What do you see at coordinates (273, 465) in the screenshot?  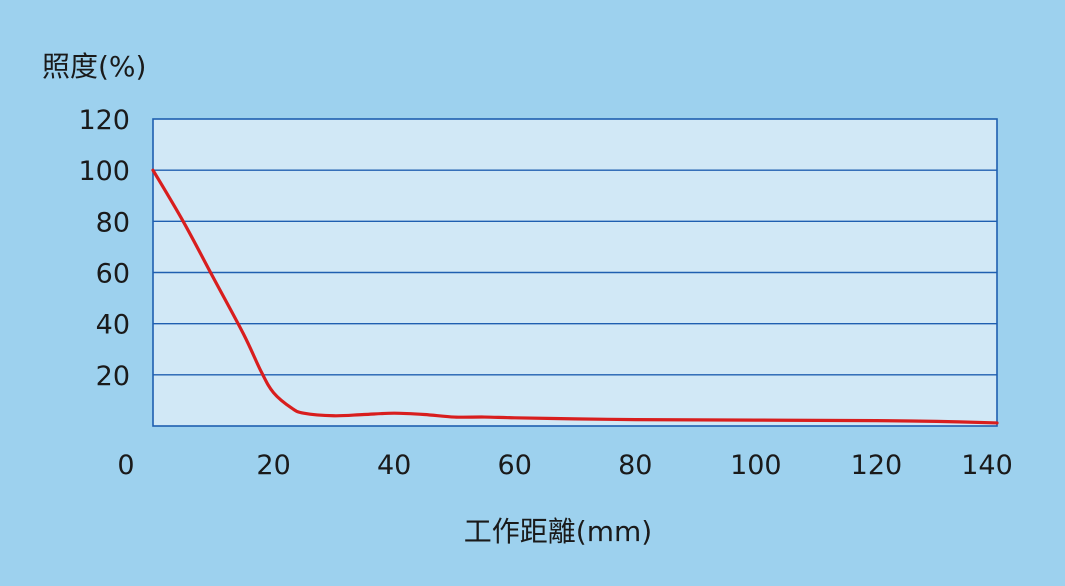 I see `x-tick-label: 20` at bounding box center [273, 465].